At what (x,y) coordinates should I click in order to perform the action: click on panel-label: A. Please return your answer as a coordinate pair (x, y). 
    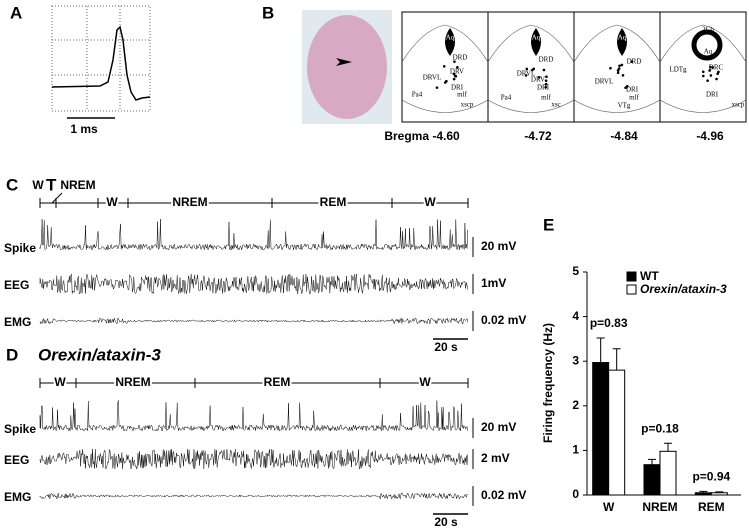
    Looking at the image, I should click on (16, 12).